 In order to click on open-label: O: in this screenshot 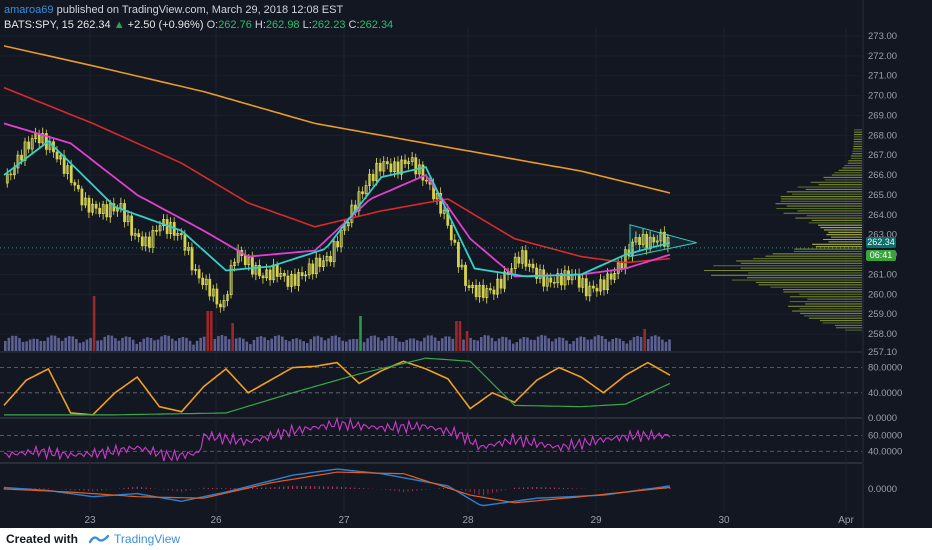, I will do `click(212, 25)`.